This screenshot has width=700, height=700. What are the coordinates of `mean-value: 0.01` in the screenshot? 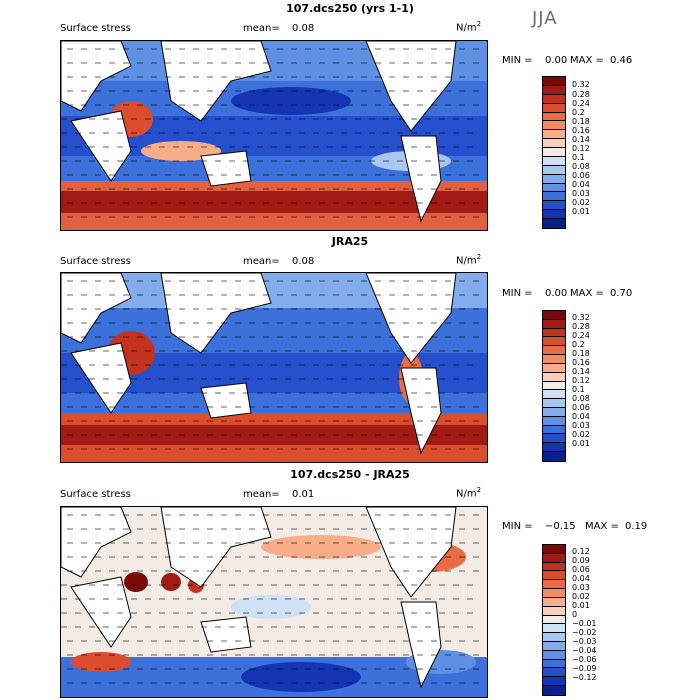 It's located at (303, 494).